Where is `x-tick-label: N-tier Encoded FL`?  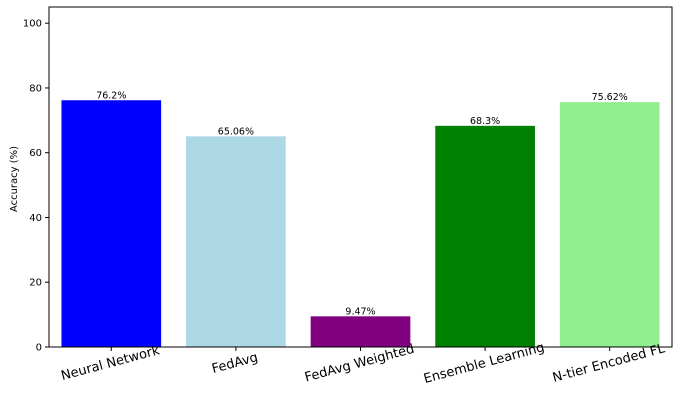 x-tick-label: N-tier Encoded FL is located at coordinates (609, 363).